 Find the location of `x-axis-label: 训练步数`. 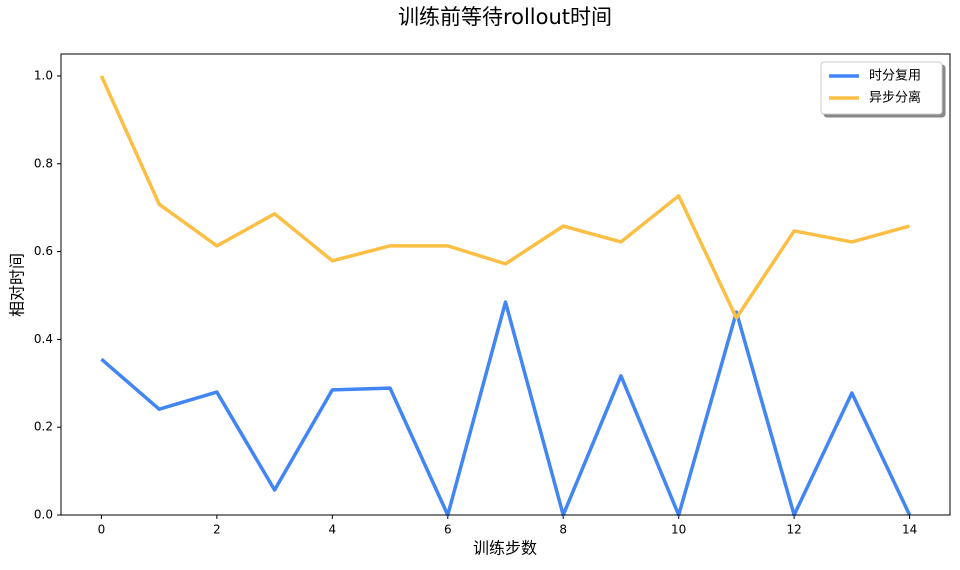

x-axis-label: 训练步数 is located at coordinates (505, 548).